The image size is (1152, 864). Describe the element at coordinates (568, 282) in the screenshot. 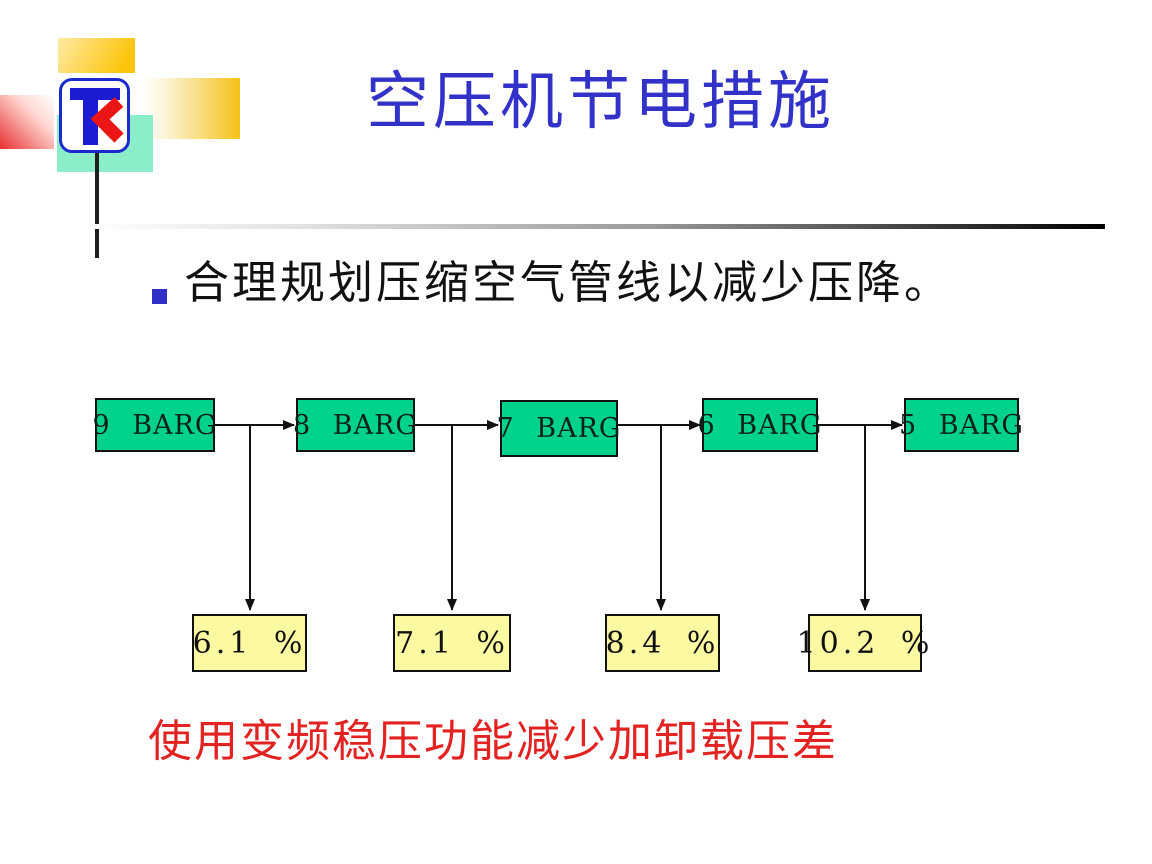

I see `bullet-text: 合理规划压缩空气管线以减少压降。` at that location.